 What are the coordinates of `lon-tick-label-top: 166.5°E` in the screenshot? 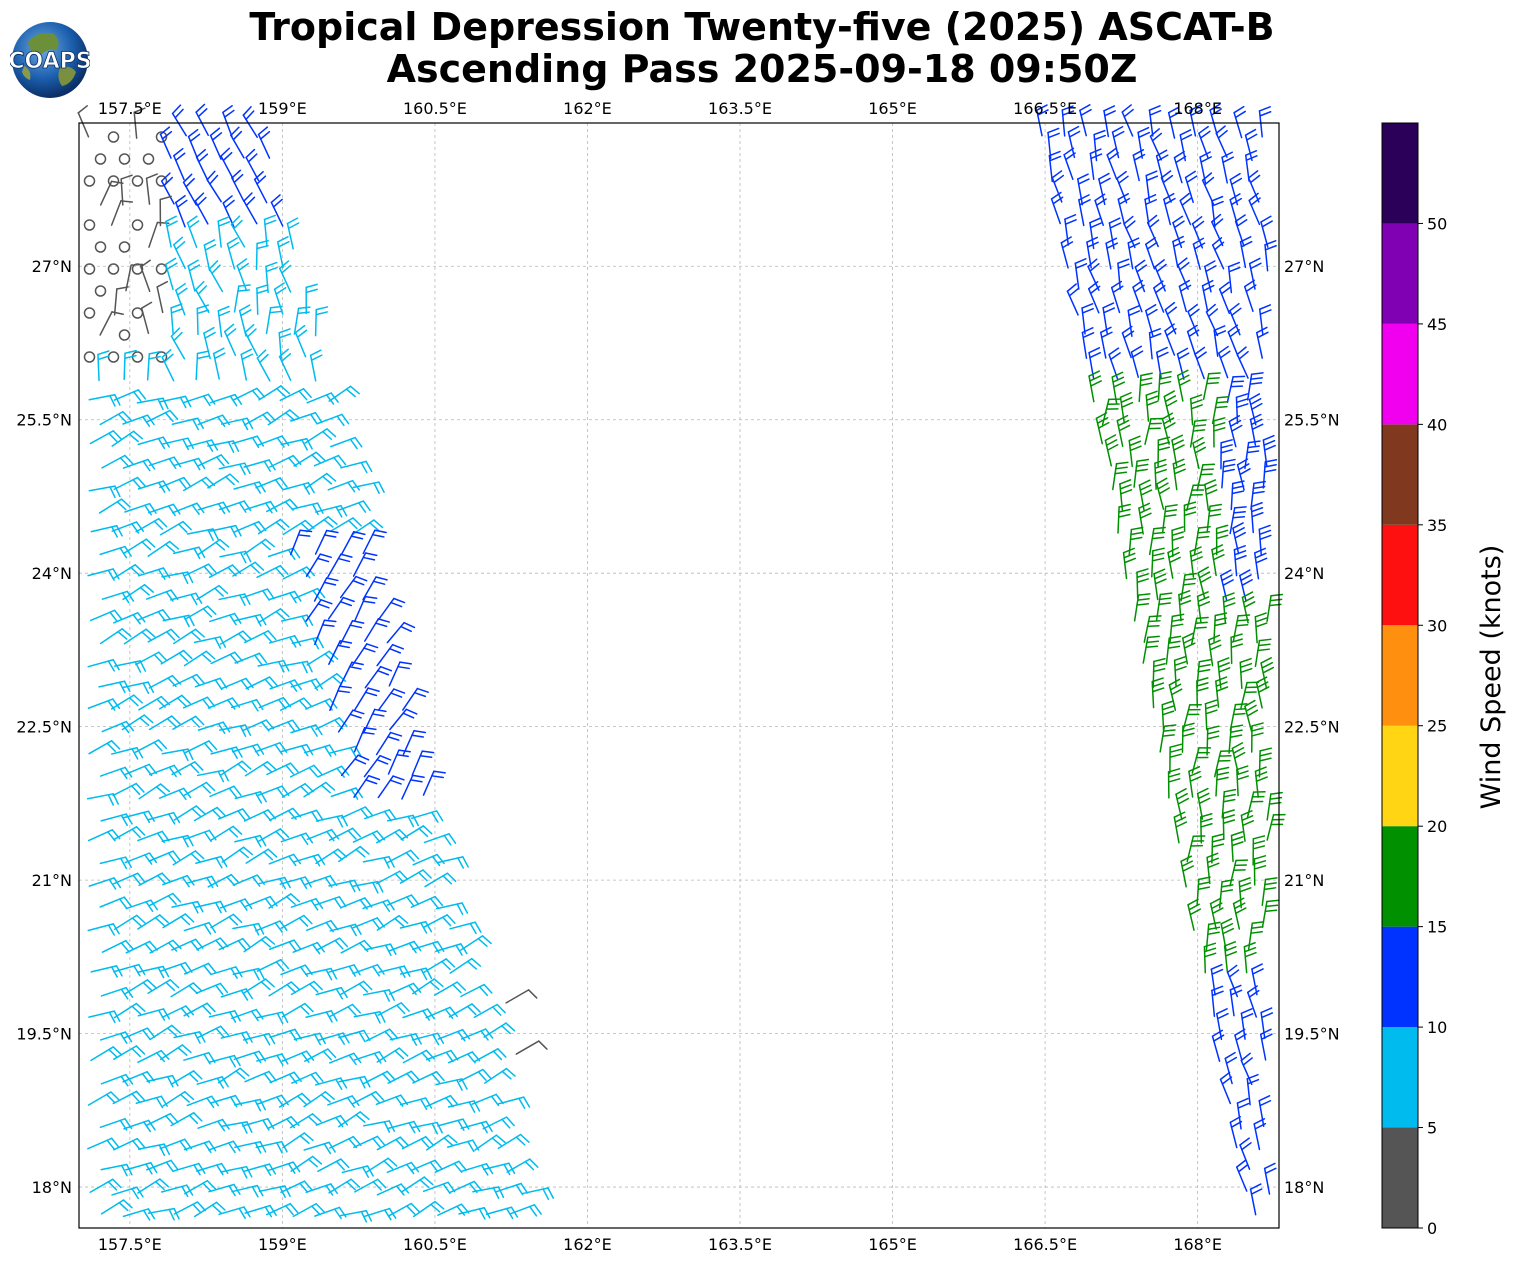 It's located at (1045, 108).